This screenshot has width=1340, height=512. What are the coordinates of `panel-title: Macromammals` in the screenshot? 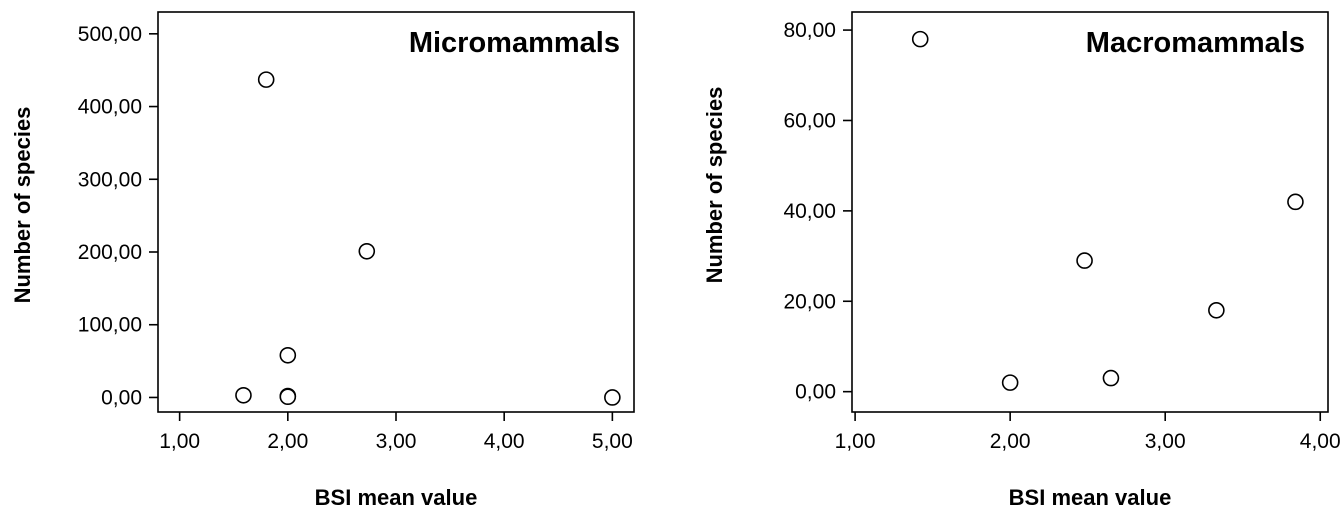 It's located at (1195, 43).